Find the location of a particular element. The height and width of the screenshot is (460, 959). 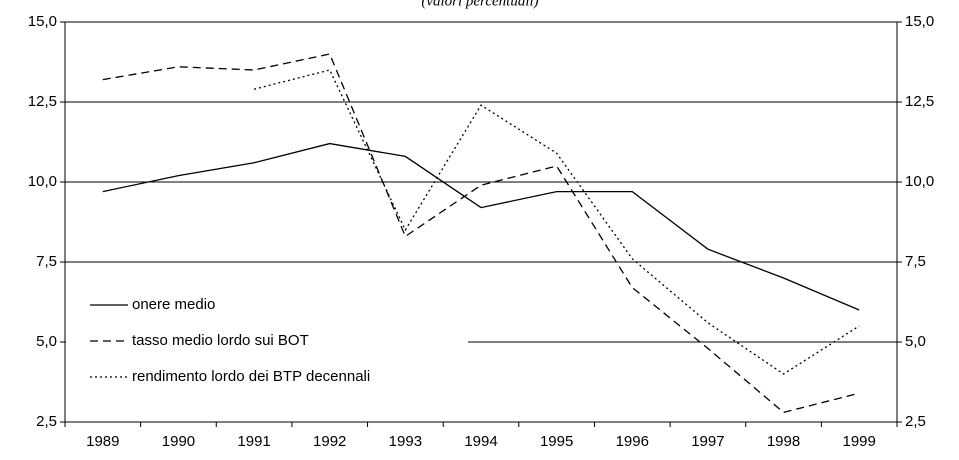

legend-box is located at coordinates (267, 342).